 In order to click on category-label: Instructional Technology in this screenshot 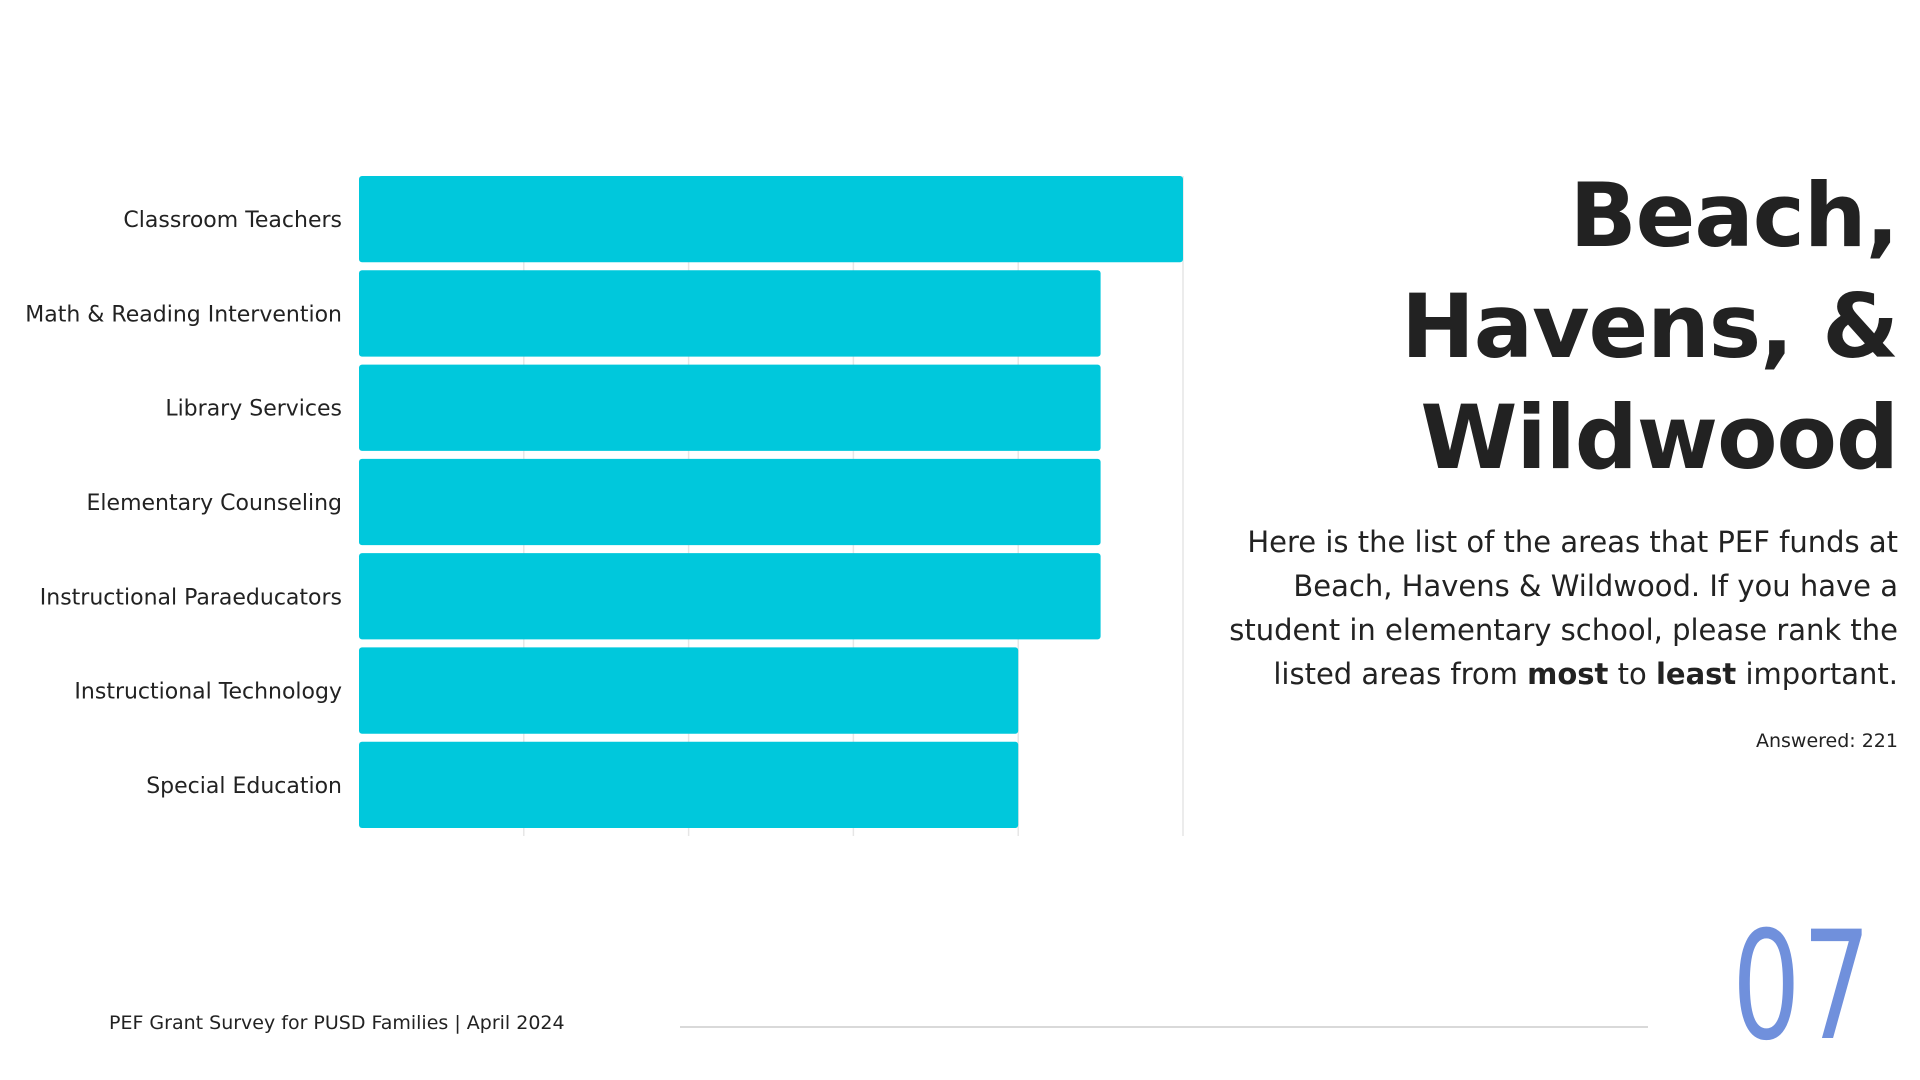, I will do `click(208, 692)`.